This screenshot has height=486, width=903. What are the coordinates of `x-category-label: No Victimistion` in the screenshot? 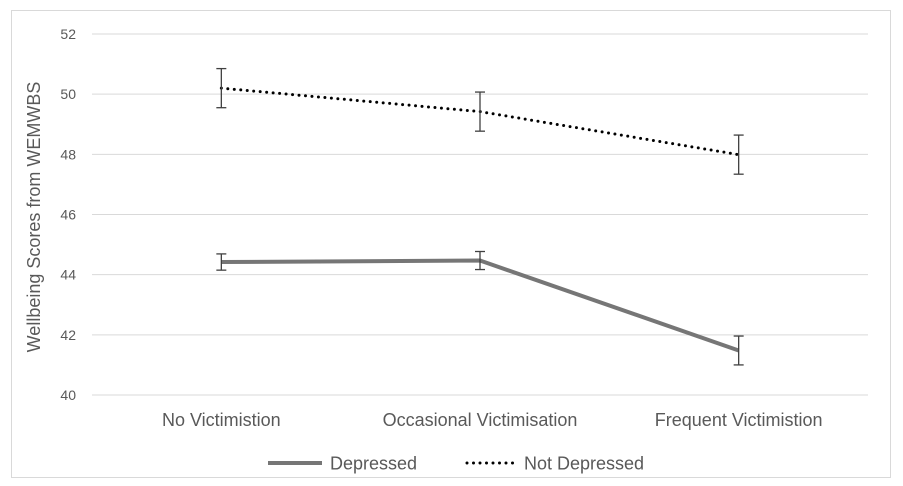 It's located at (221, 420).